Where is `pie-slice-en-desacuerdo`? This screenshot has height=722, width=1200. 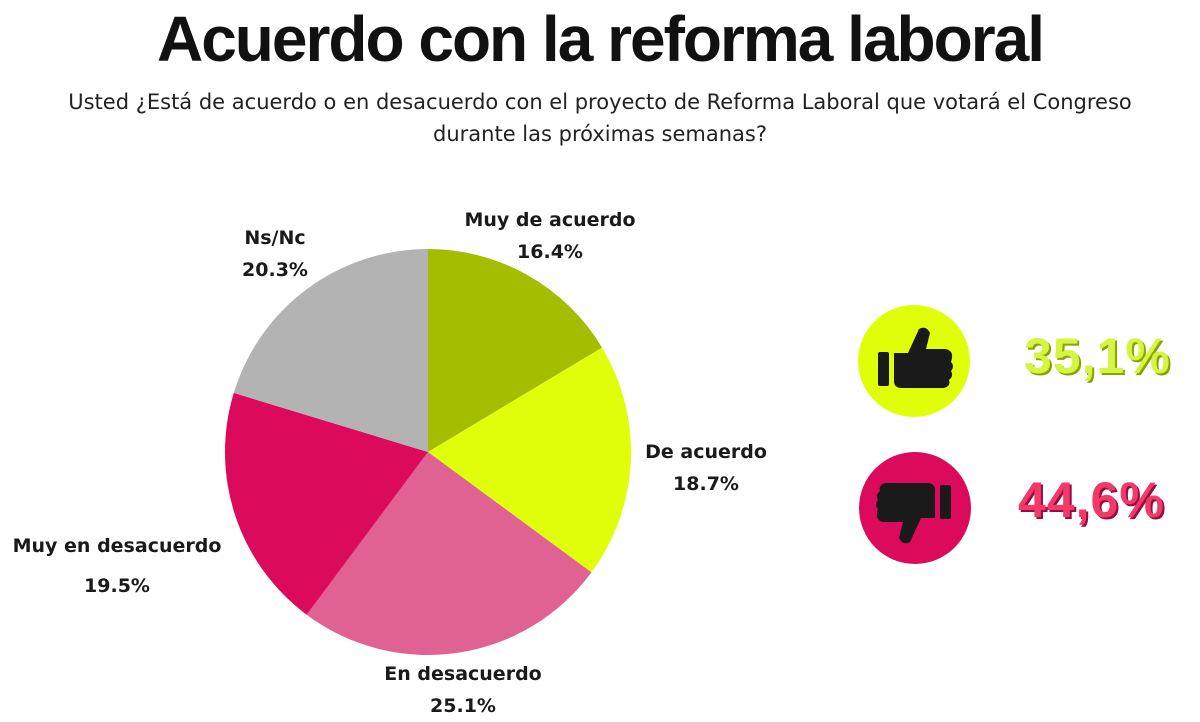
pie-slice-en-desacuerdo is located at coordinates (449, 553).